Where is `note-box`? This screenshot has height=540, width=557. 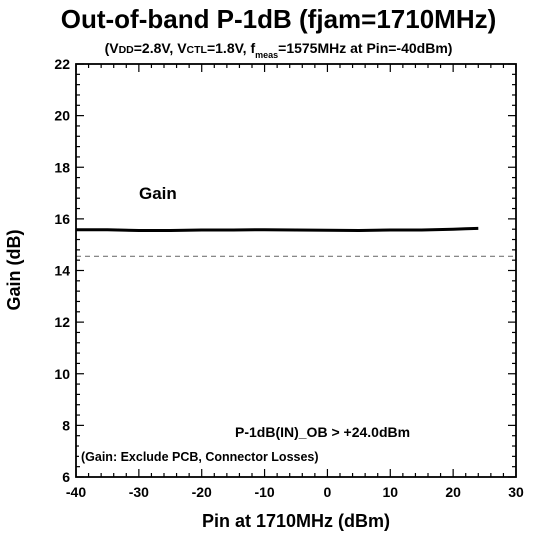 note-box is located at coordinates (237, 455).